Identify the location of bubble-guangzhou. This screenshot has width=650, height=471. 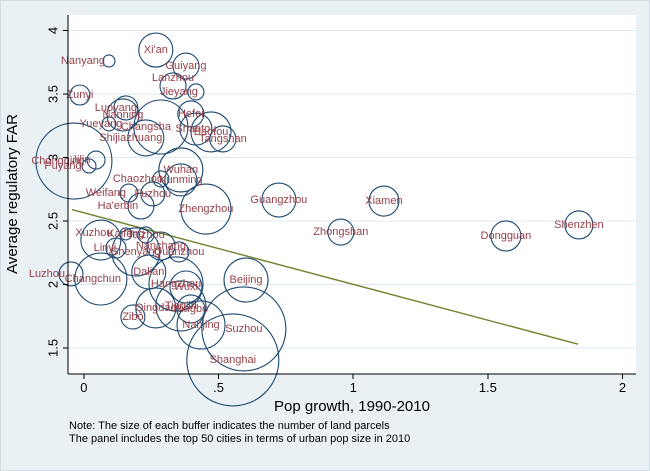
(279, 200).